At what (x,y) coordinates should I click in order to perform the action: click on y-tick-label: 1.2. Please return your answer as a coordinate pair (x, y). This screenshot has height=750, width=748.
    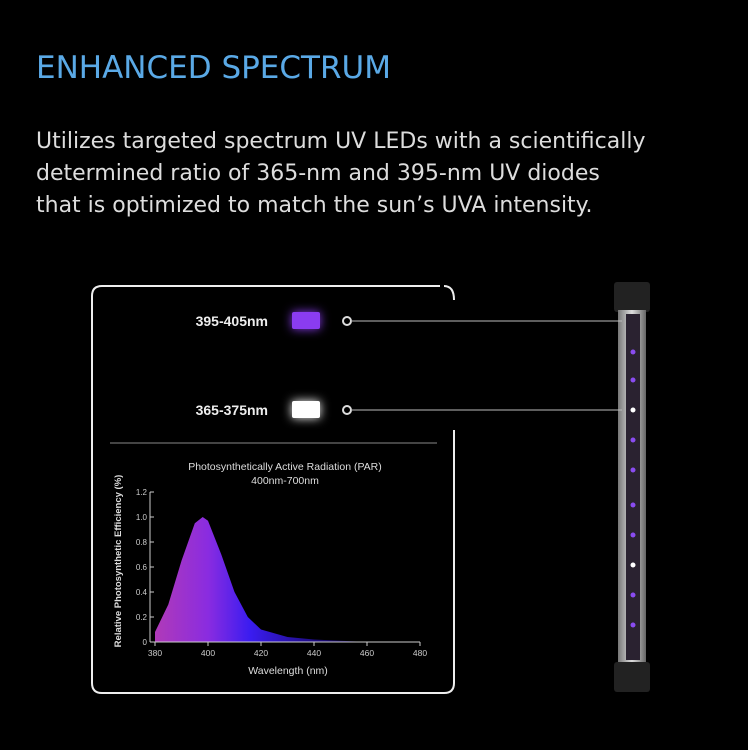
    Looking at the image, I should click on (142, 492).